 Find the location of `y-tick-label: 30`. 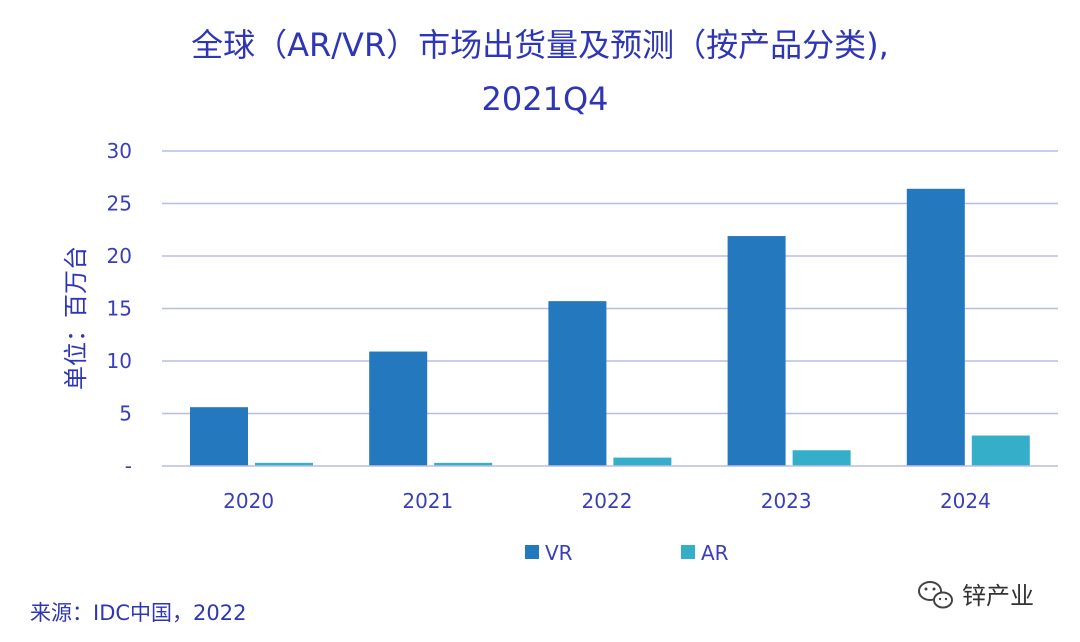

y-tick-label: 30 is located at coordinates (119, 151).